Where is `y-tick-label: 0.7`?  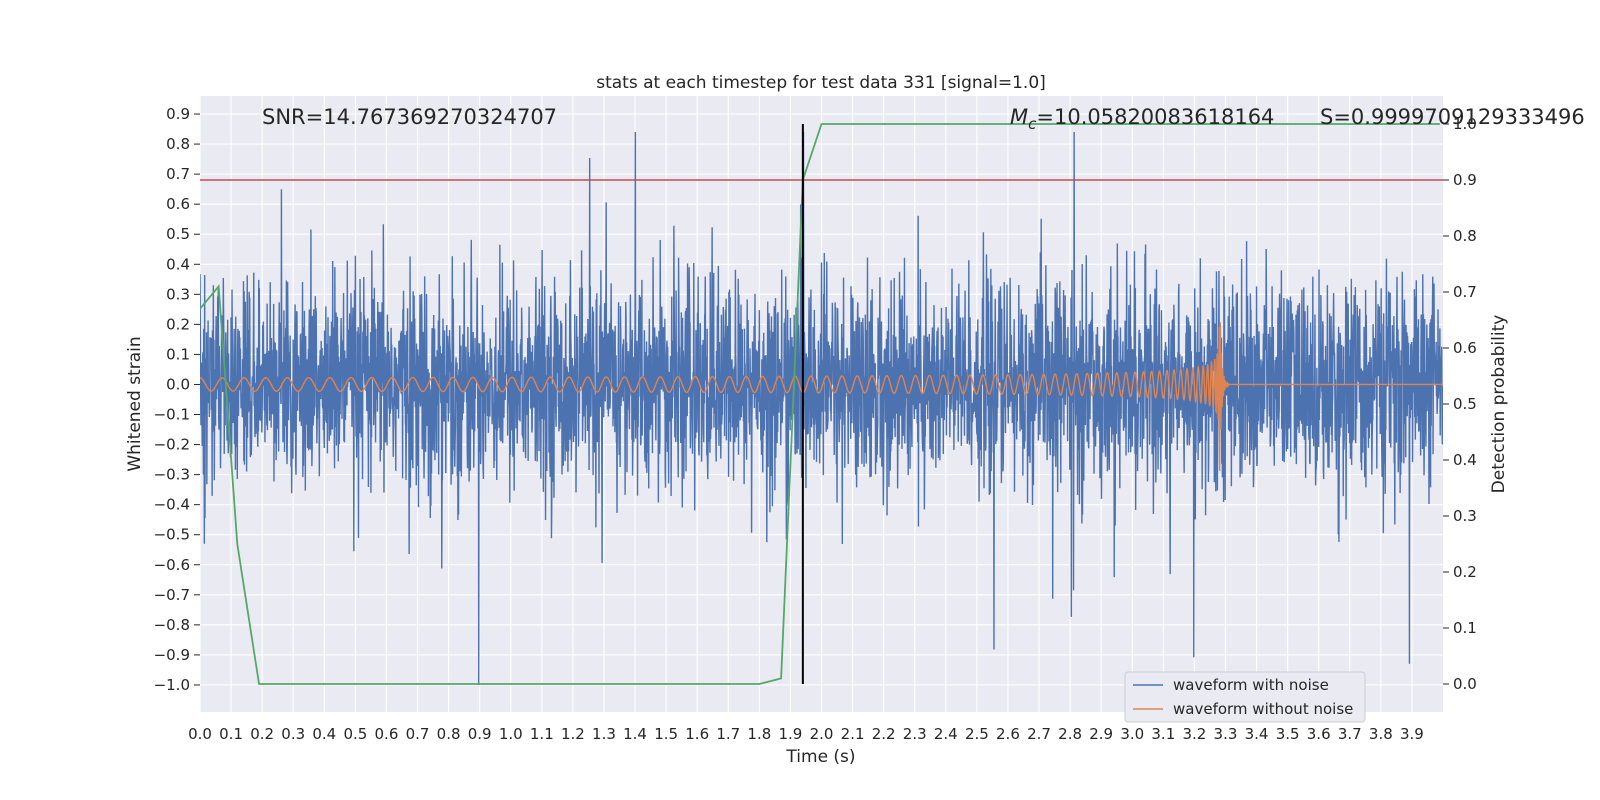 y-tick-label: 0.7 is located at coordinates (178, 174).